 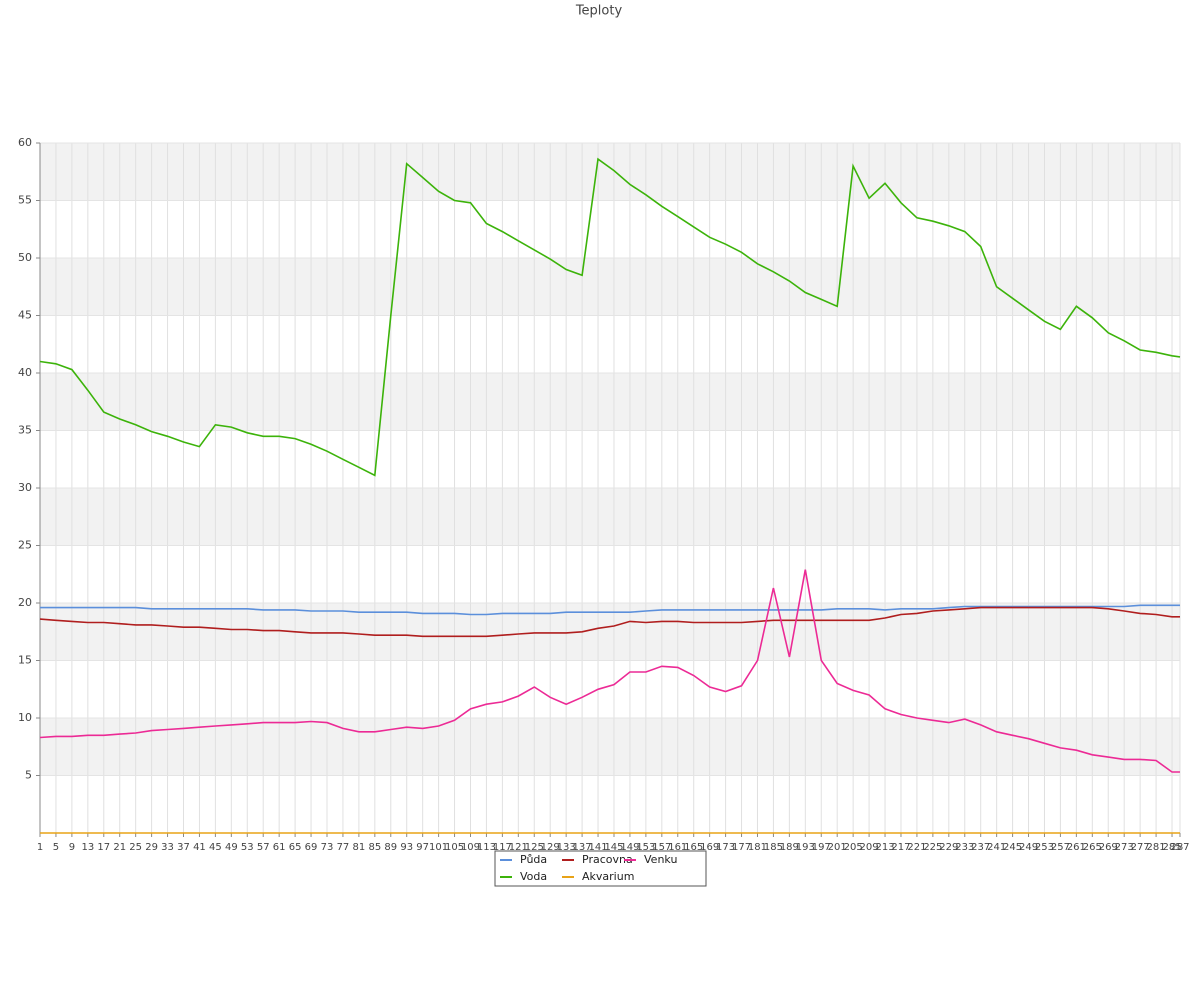 I want to click on y-tick-label: 50, so click(x=25, y=257).